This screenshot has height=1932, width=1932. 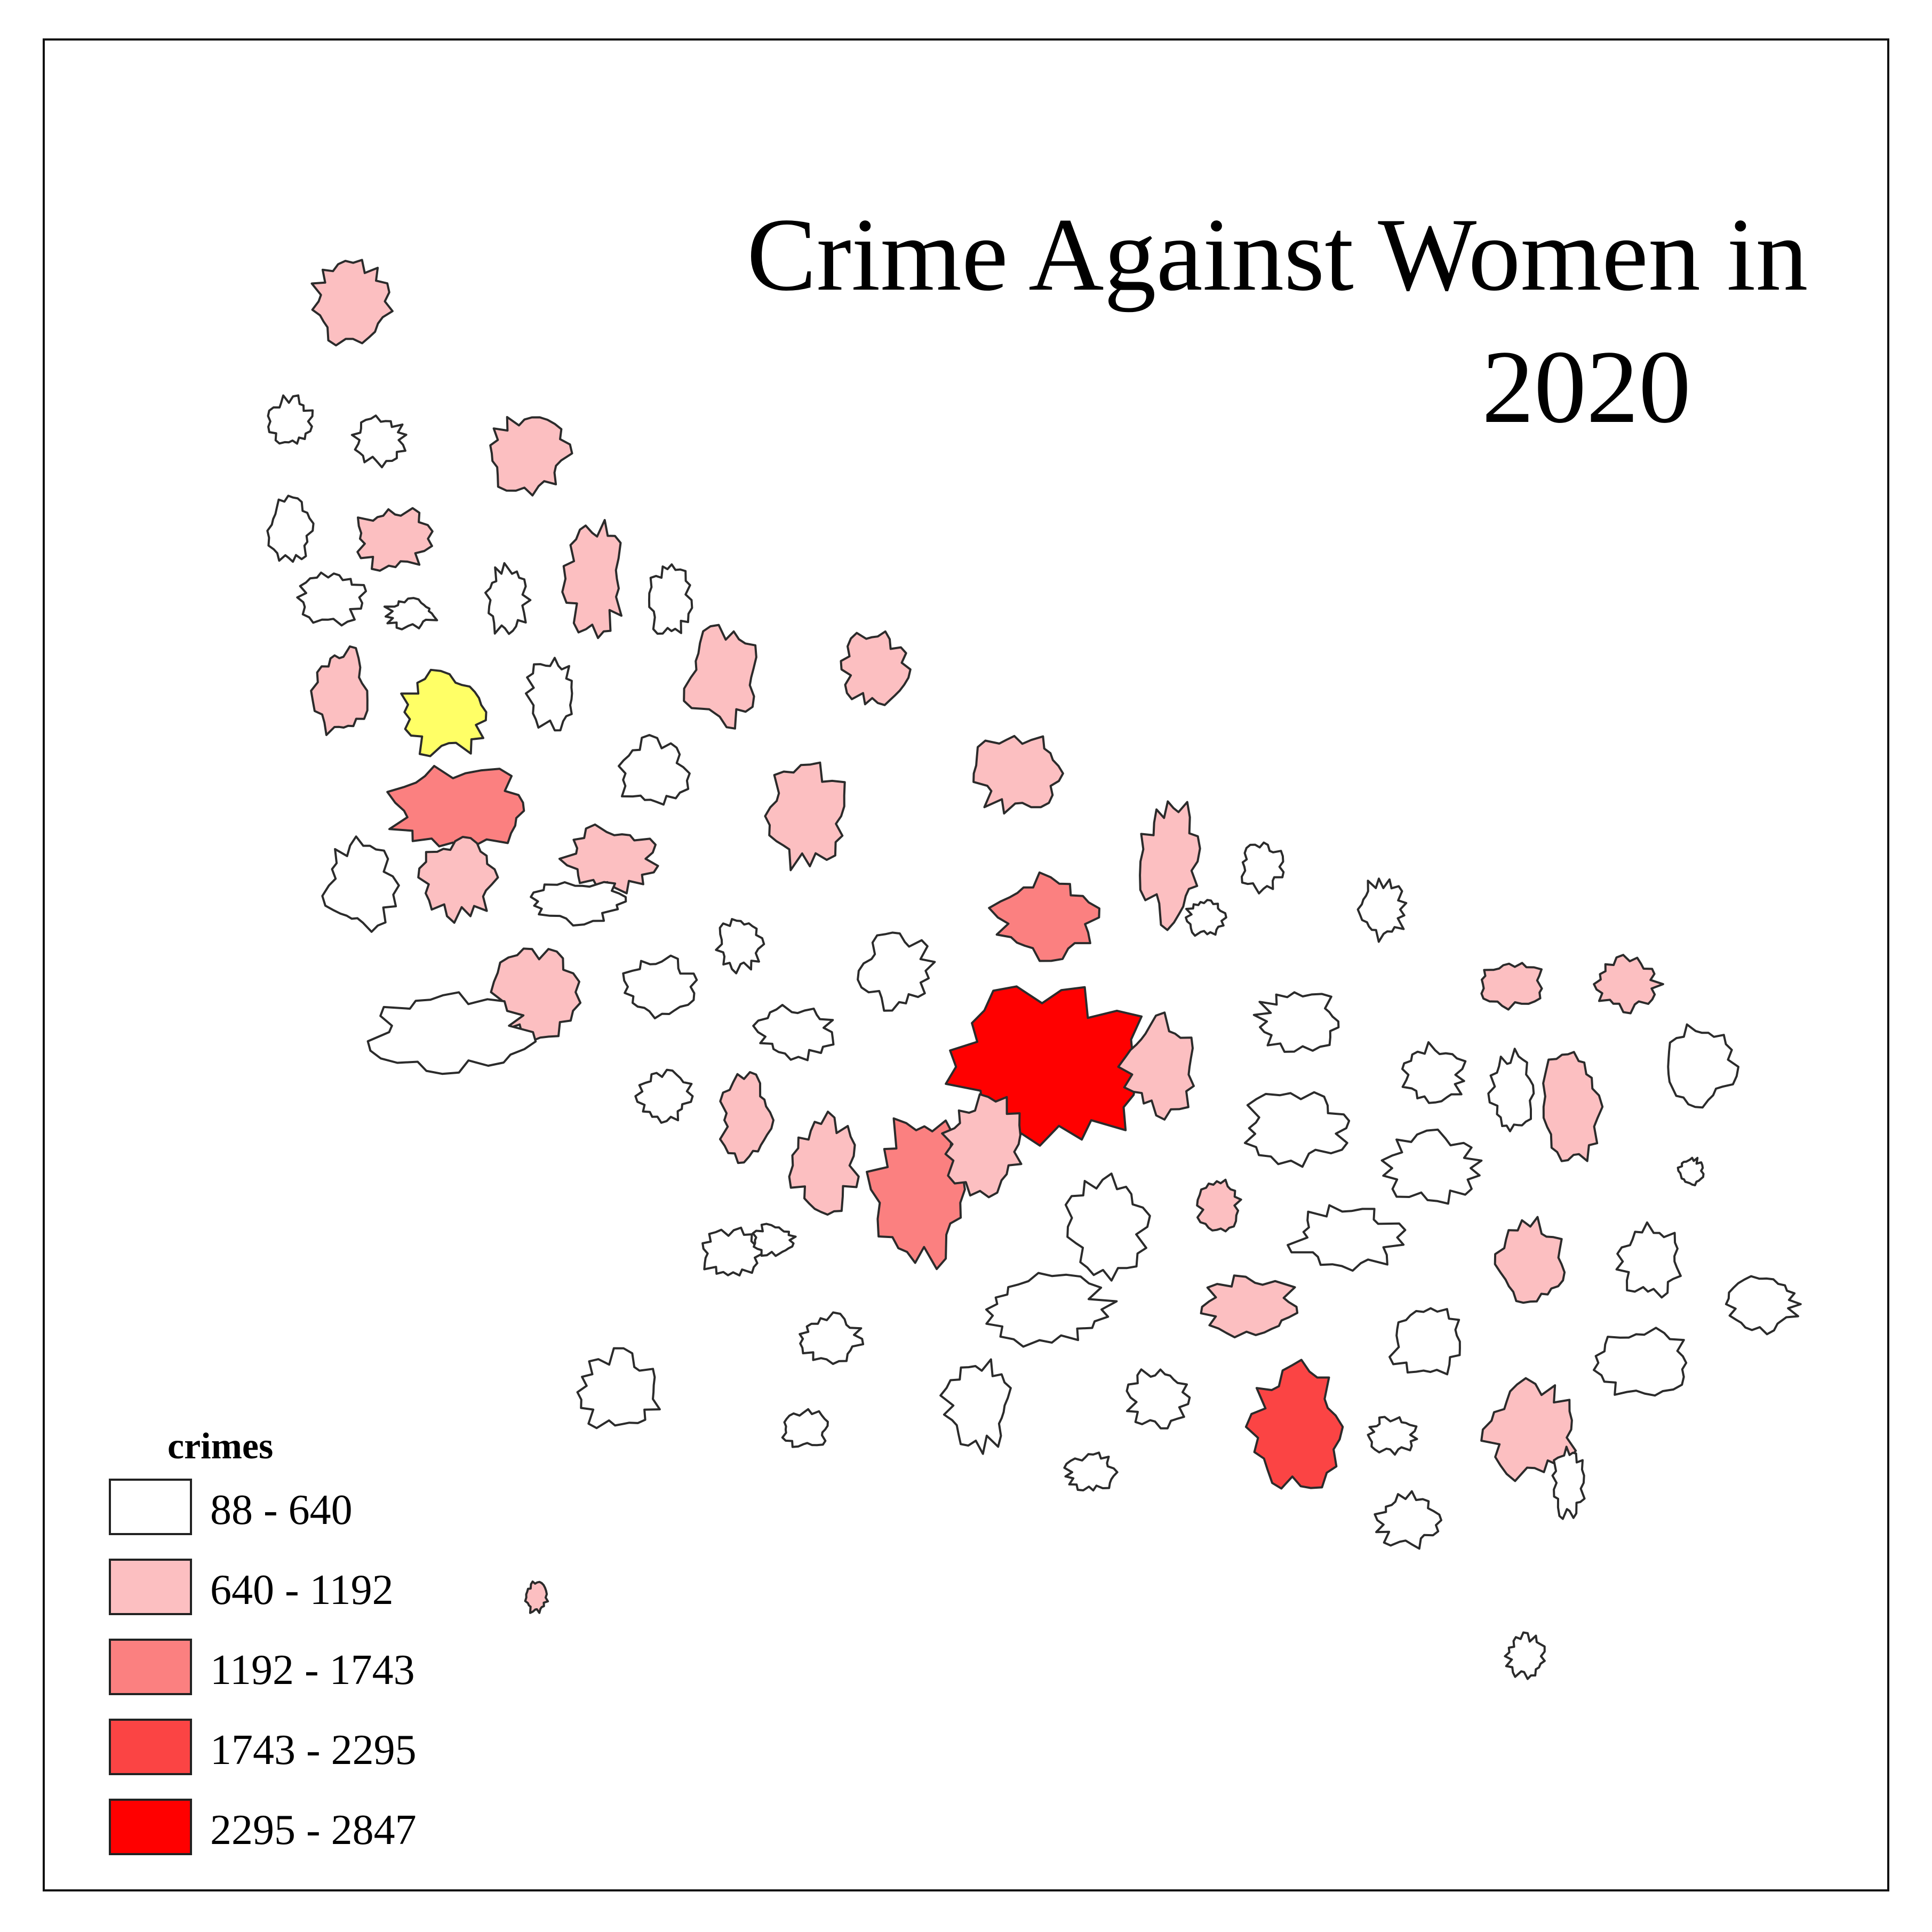 What do you see at coordinates (313, 1750) in the screenshot?
I see `legend-label: 1743 - 2295` at bounding box center [313, 1750].